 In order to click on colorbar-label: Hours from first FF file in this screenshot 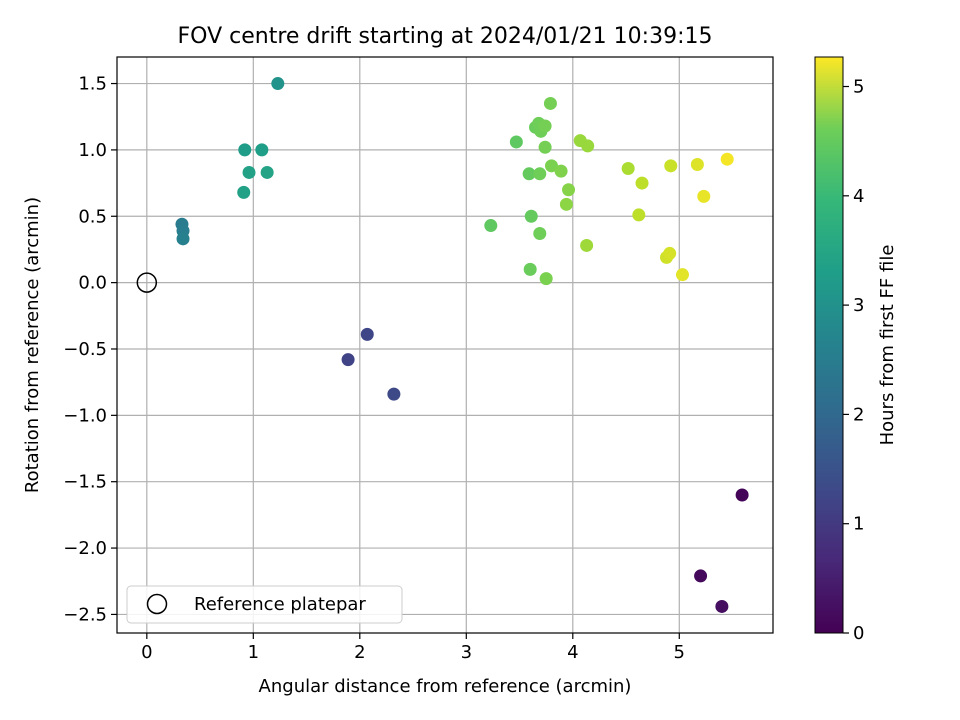, I will do `click(887, 345)`.